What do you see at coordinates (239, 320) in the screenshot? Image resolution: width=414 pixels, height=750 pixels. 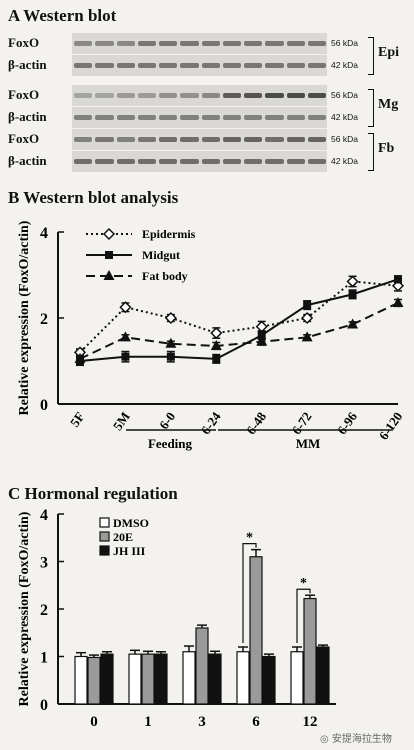 I see `series-line` at bounding box center [239, 320].